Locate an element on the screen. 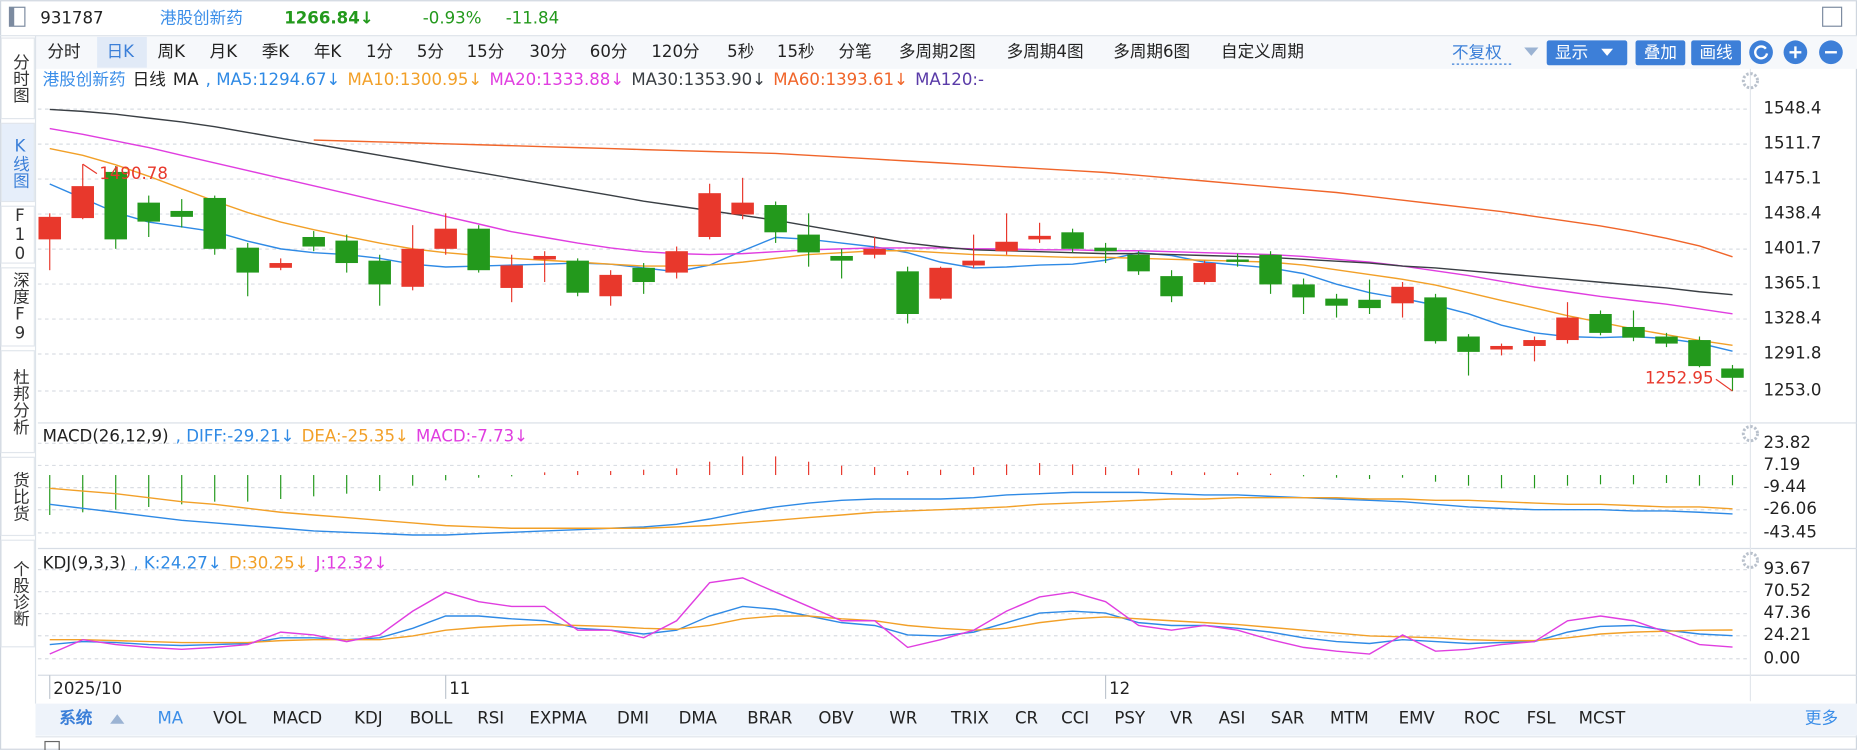  period-tab: 1分 is located at coordinates (379, 51).